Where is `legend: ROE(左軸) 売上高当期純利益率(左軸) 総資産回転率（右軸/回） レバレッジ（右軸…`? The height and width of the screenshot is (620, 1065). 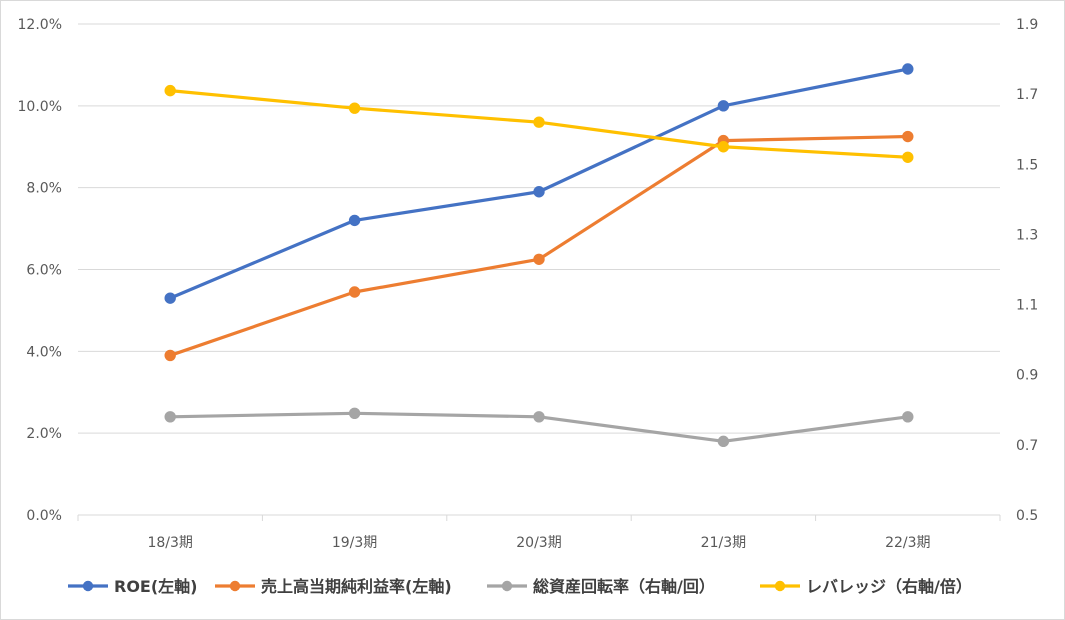
legend: ROE(左軸) 売上高当期純利益率(左軸) 総資産回転率（右軸/回） レバレッジ（右軸… is located at coordinates (520, 586).